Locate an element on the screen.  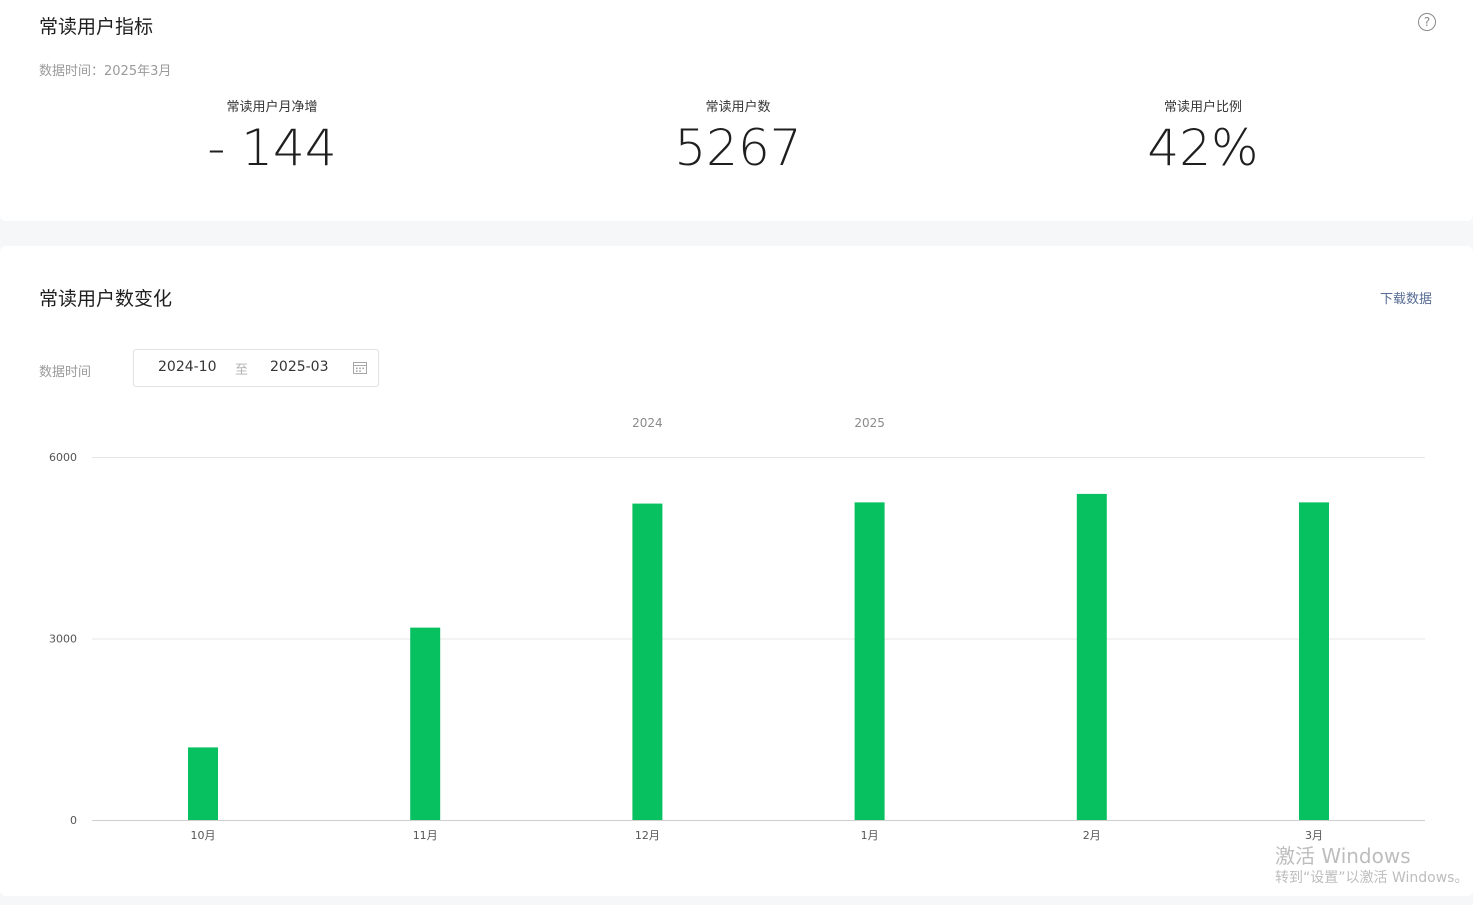
year-label: 2025 is located at coordinates (869, 423).